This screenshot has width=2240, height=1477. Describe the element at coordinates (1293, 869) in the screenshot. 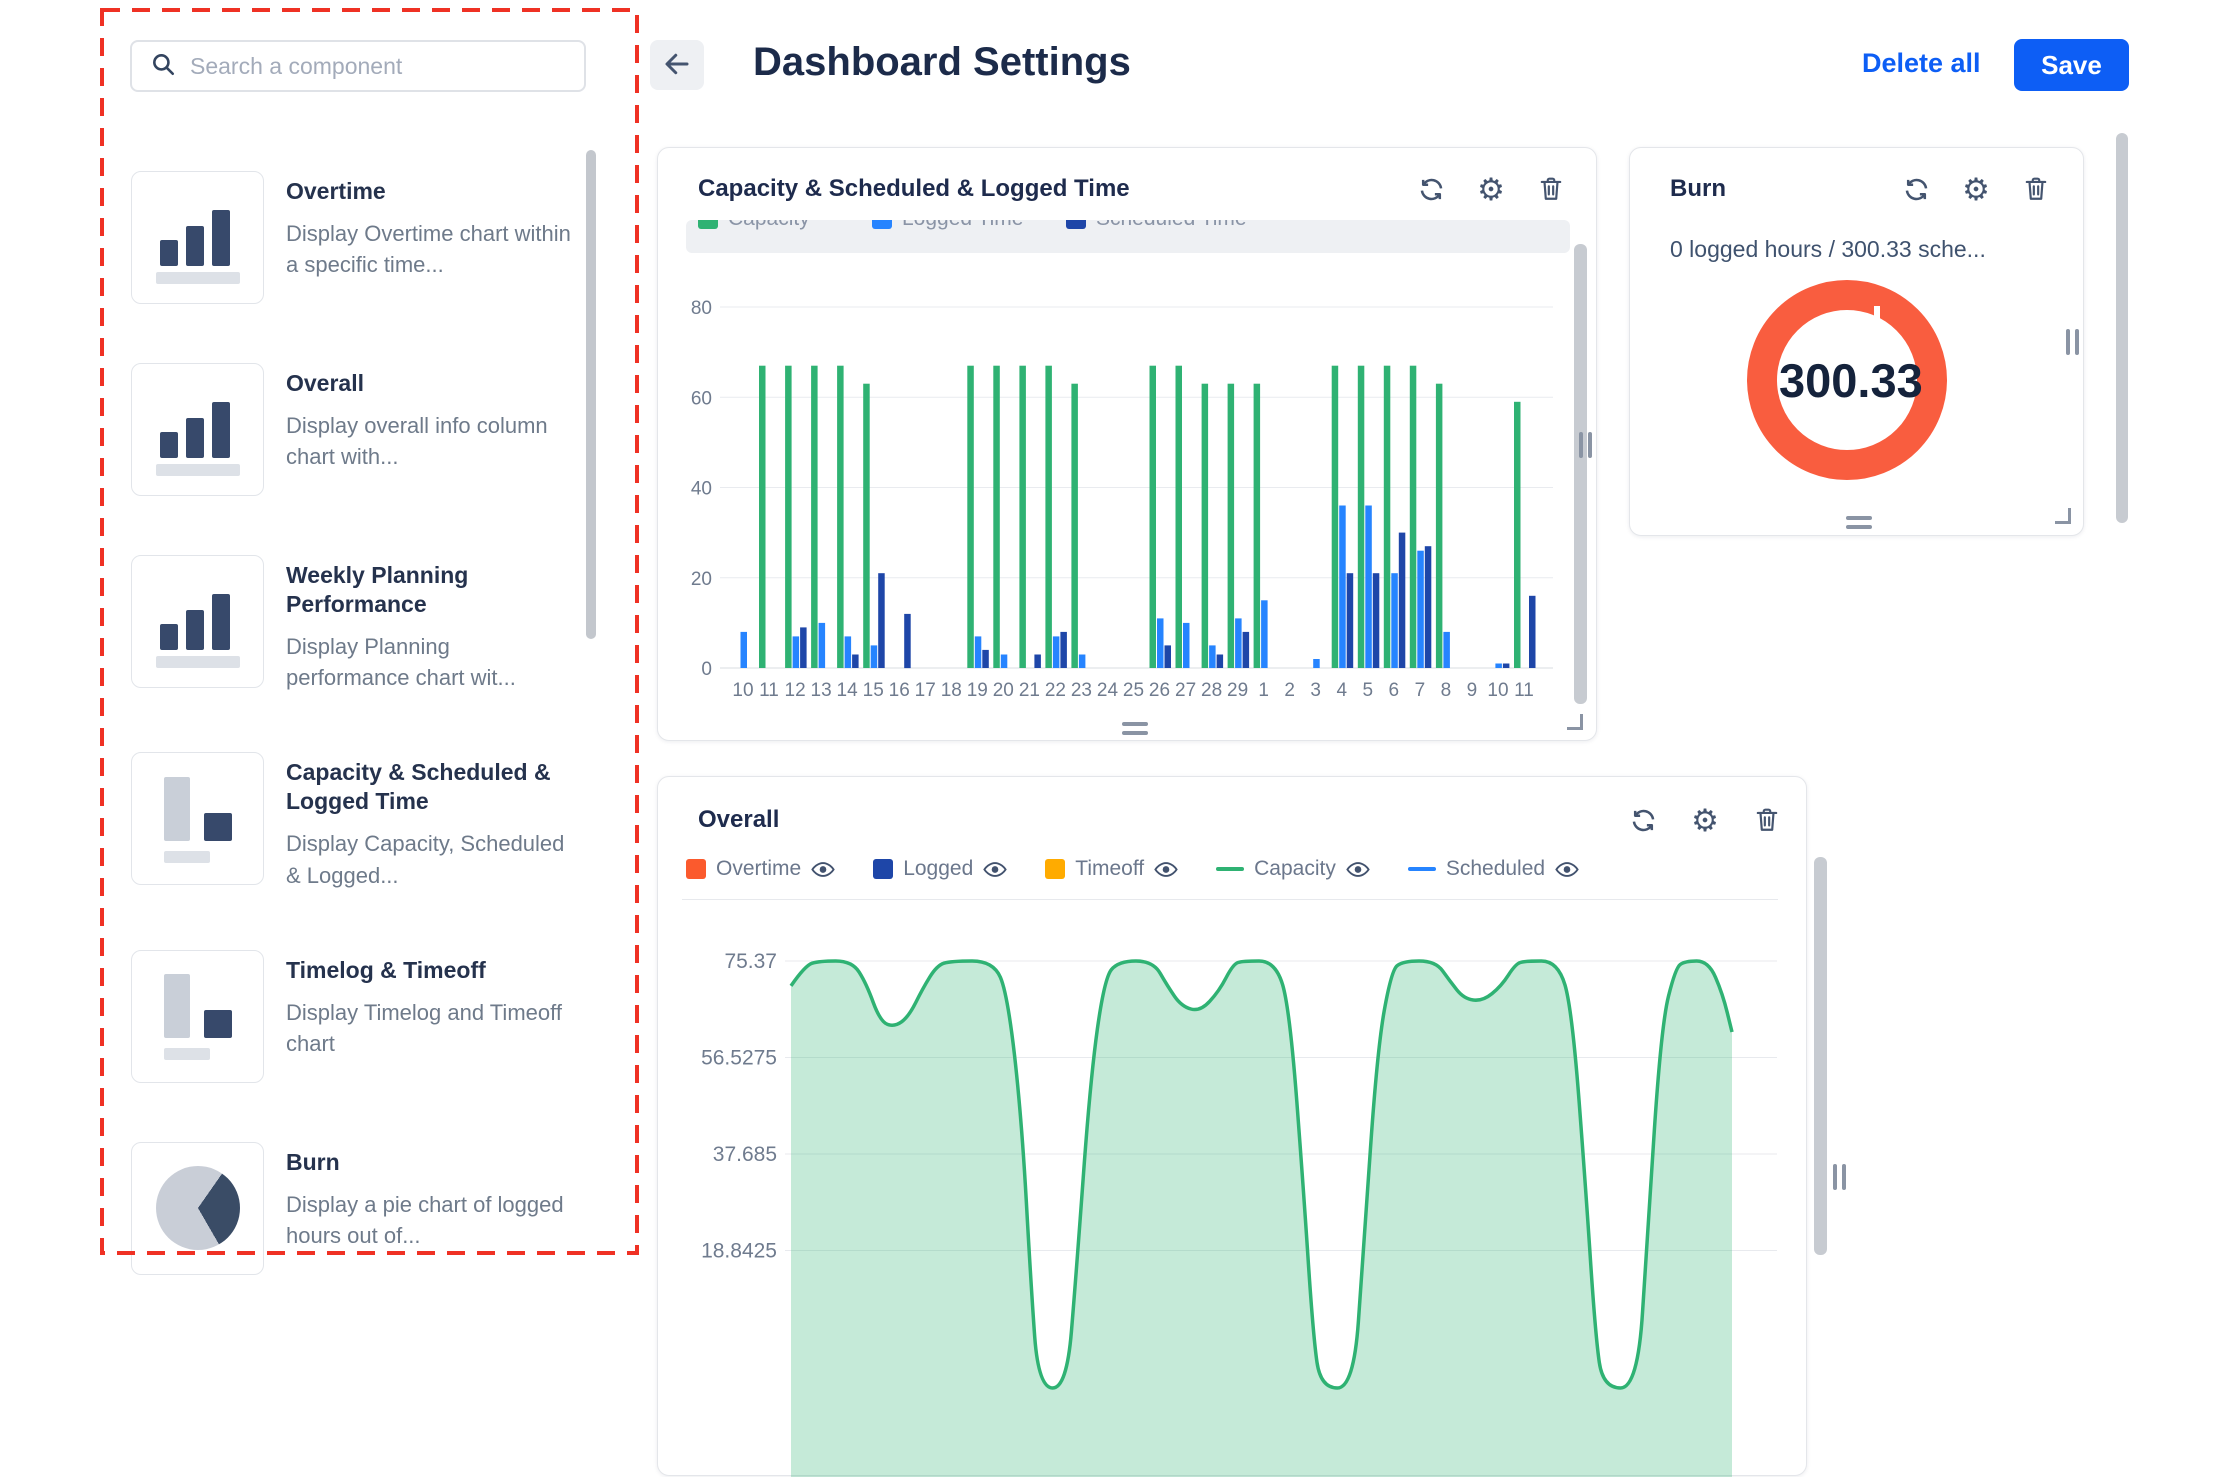

I see `legend-item-capacity: Capacity` at that location.